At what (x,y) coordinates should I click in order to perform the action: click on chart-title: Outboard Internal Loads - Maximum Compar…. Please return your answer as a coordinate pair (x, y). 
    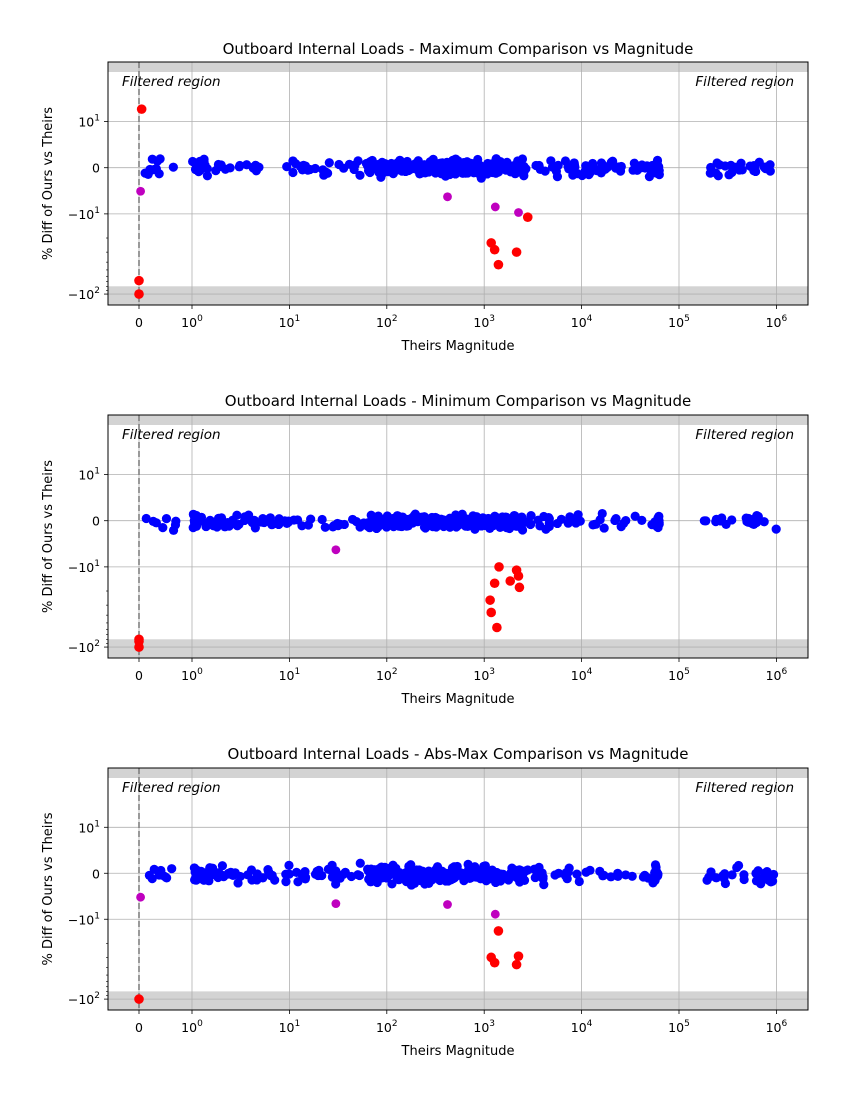
    Looking at the image, I should click on (458, 49).